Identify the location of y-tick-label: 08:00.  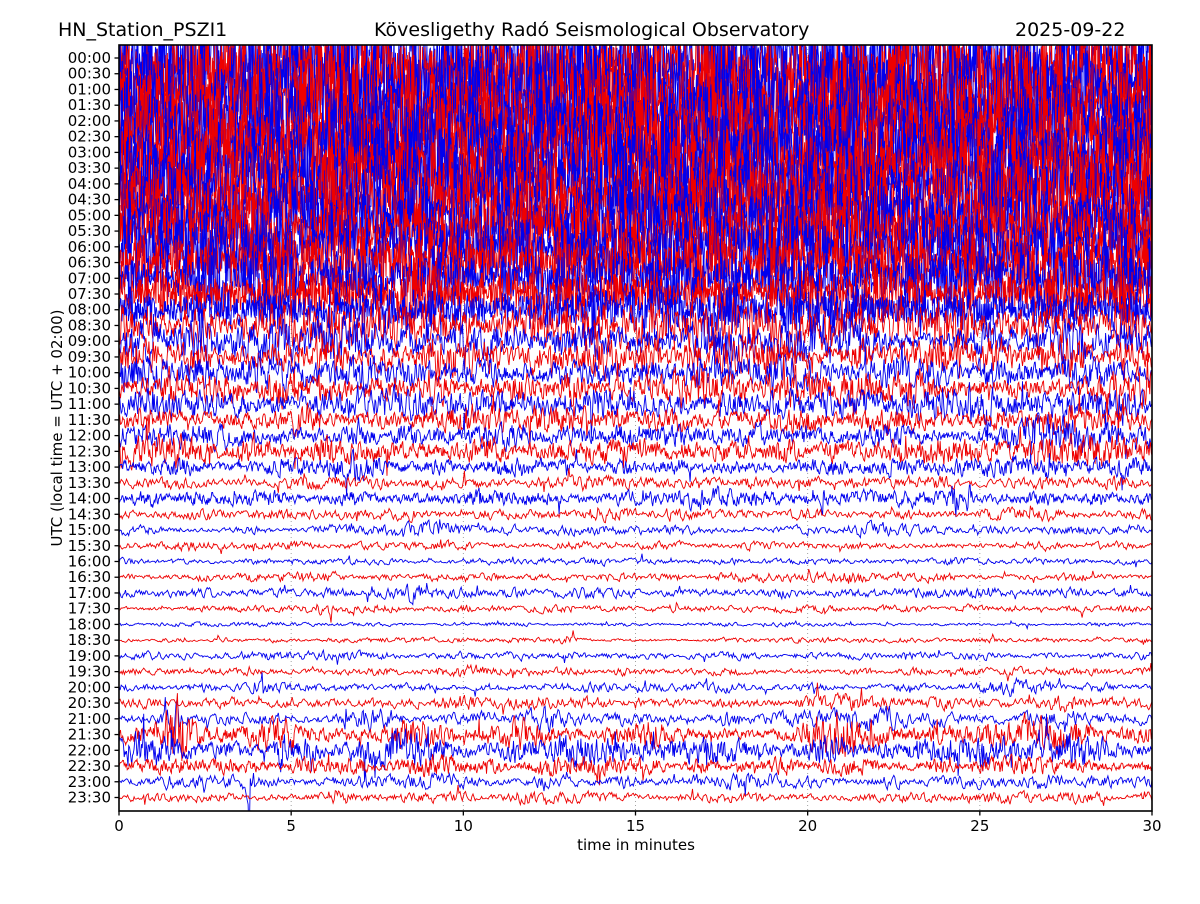
(89, 310).